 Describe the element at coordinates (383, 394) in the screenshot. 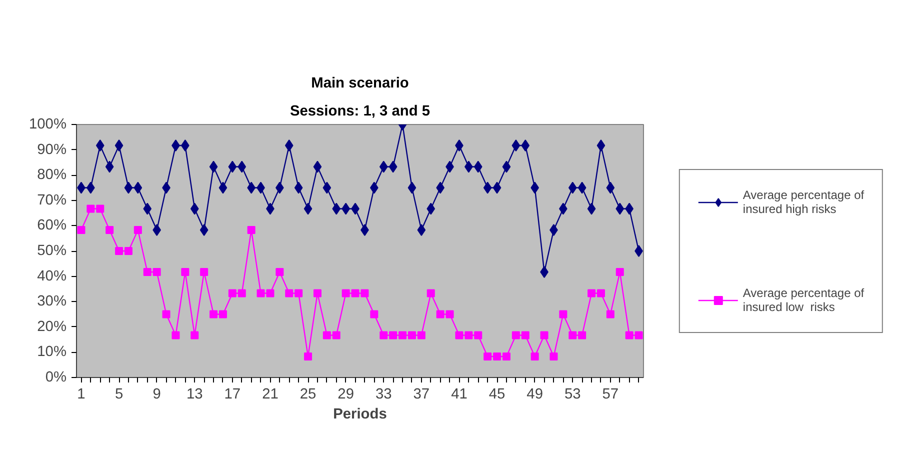

I see `x-tick-label: 33` at that location.